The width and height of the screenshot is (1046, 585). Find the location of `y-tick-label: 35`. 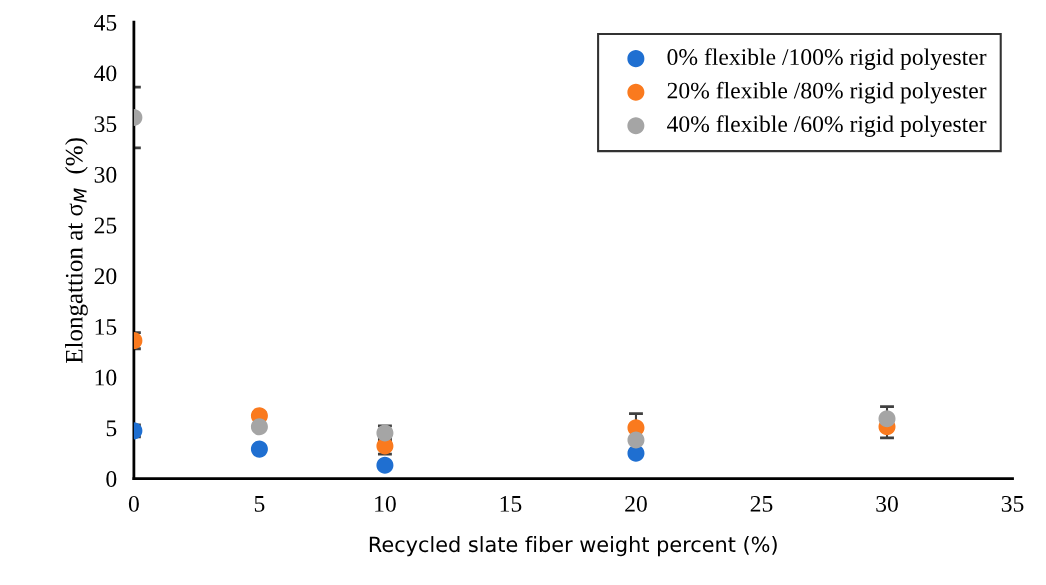

y-tick-label: 35 is located at coordinates (105, 124).